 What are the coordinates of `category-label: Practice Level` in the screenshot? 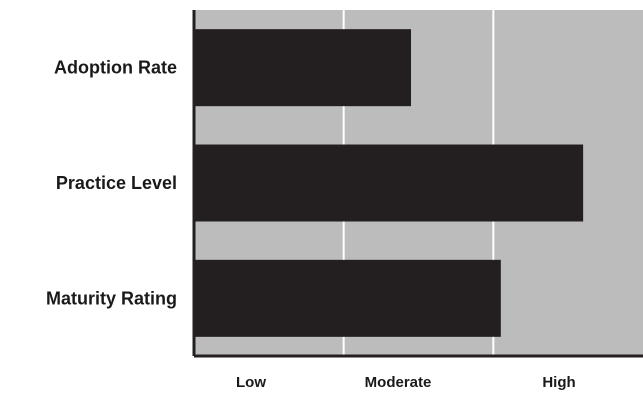 It's located at (116, 183).